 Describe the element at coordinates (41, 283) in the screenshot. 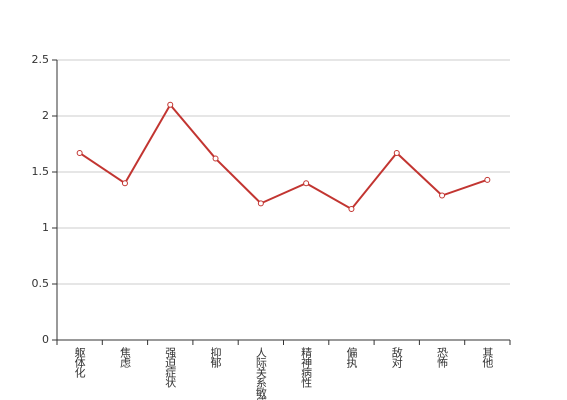

I see `y-tick-label: 0.5` at that location.